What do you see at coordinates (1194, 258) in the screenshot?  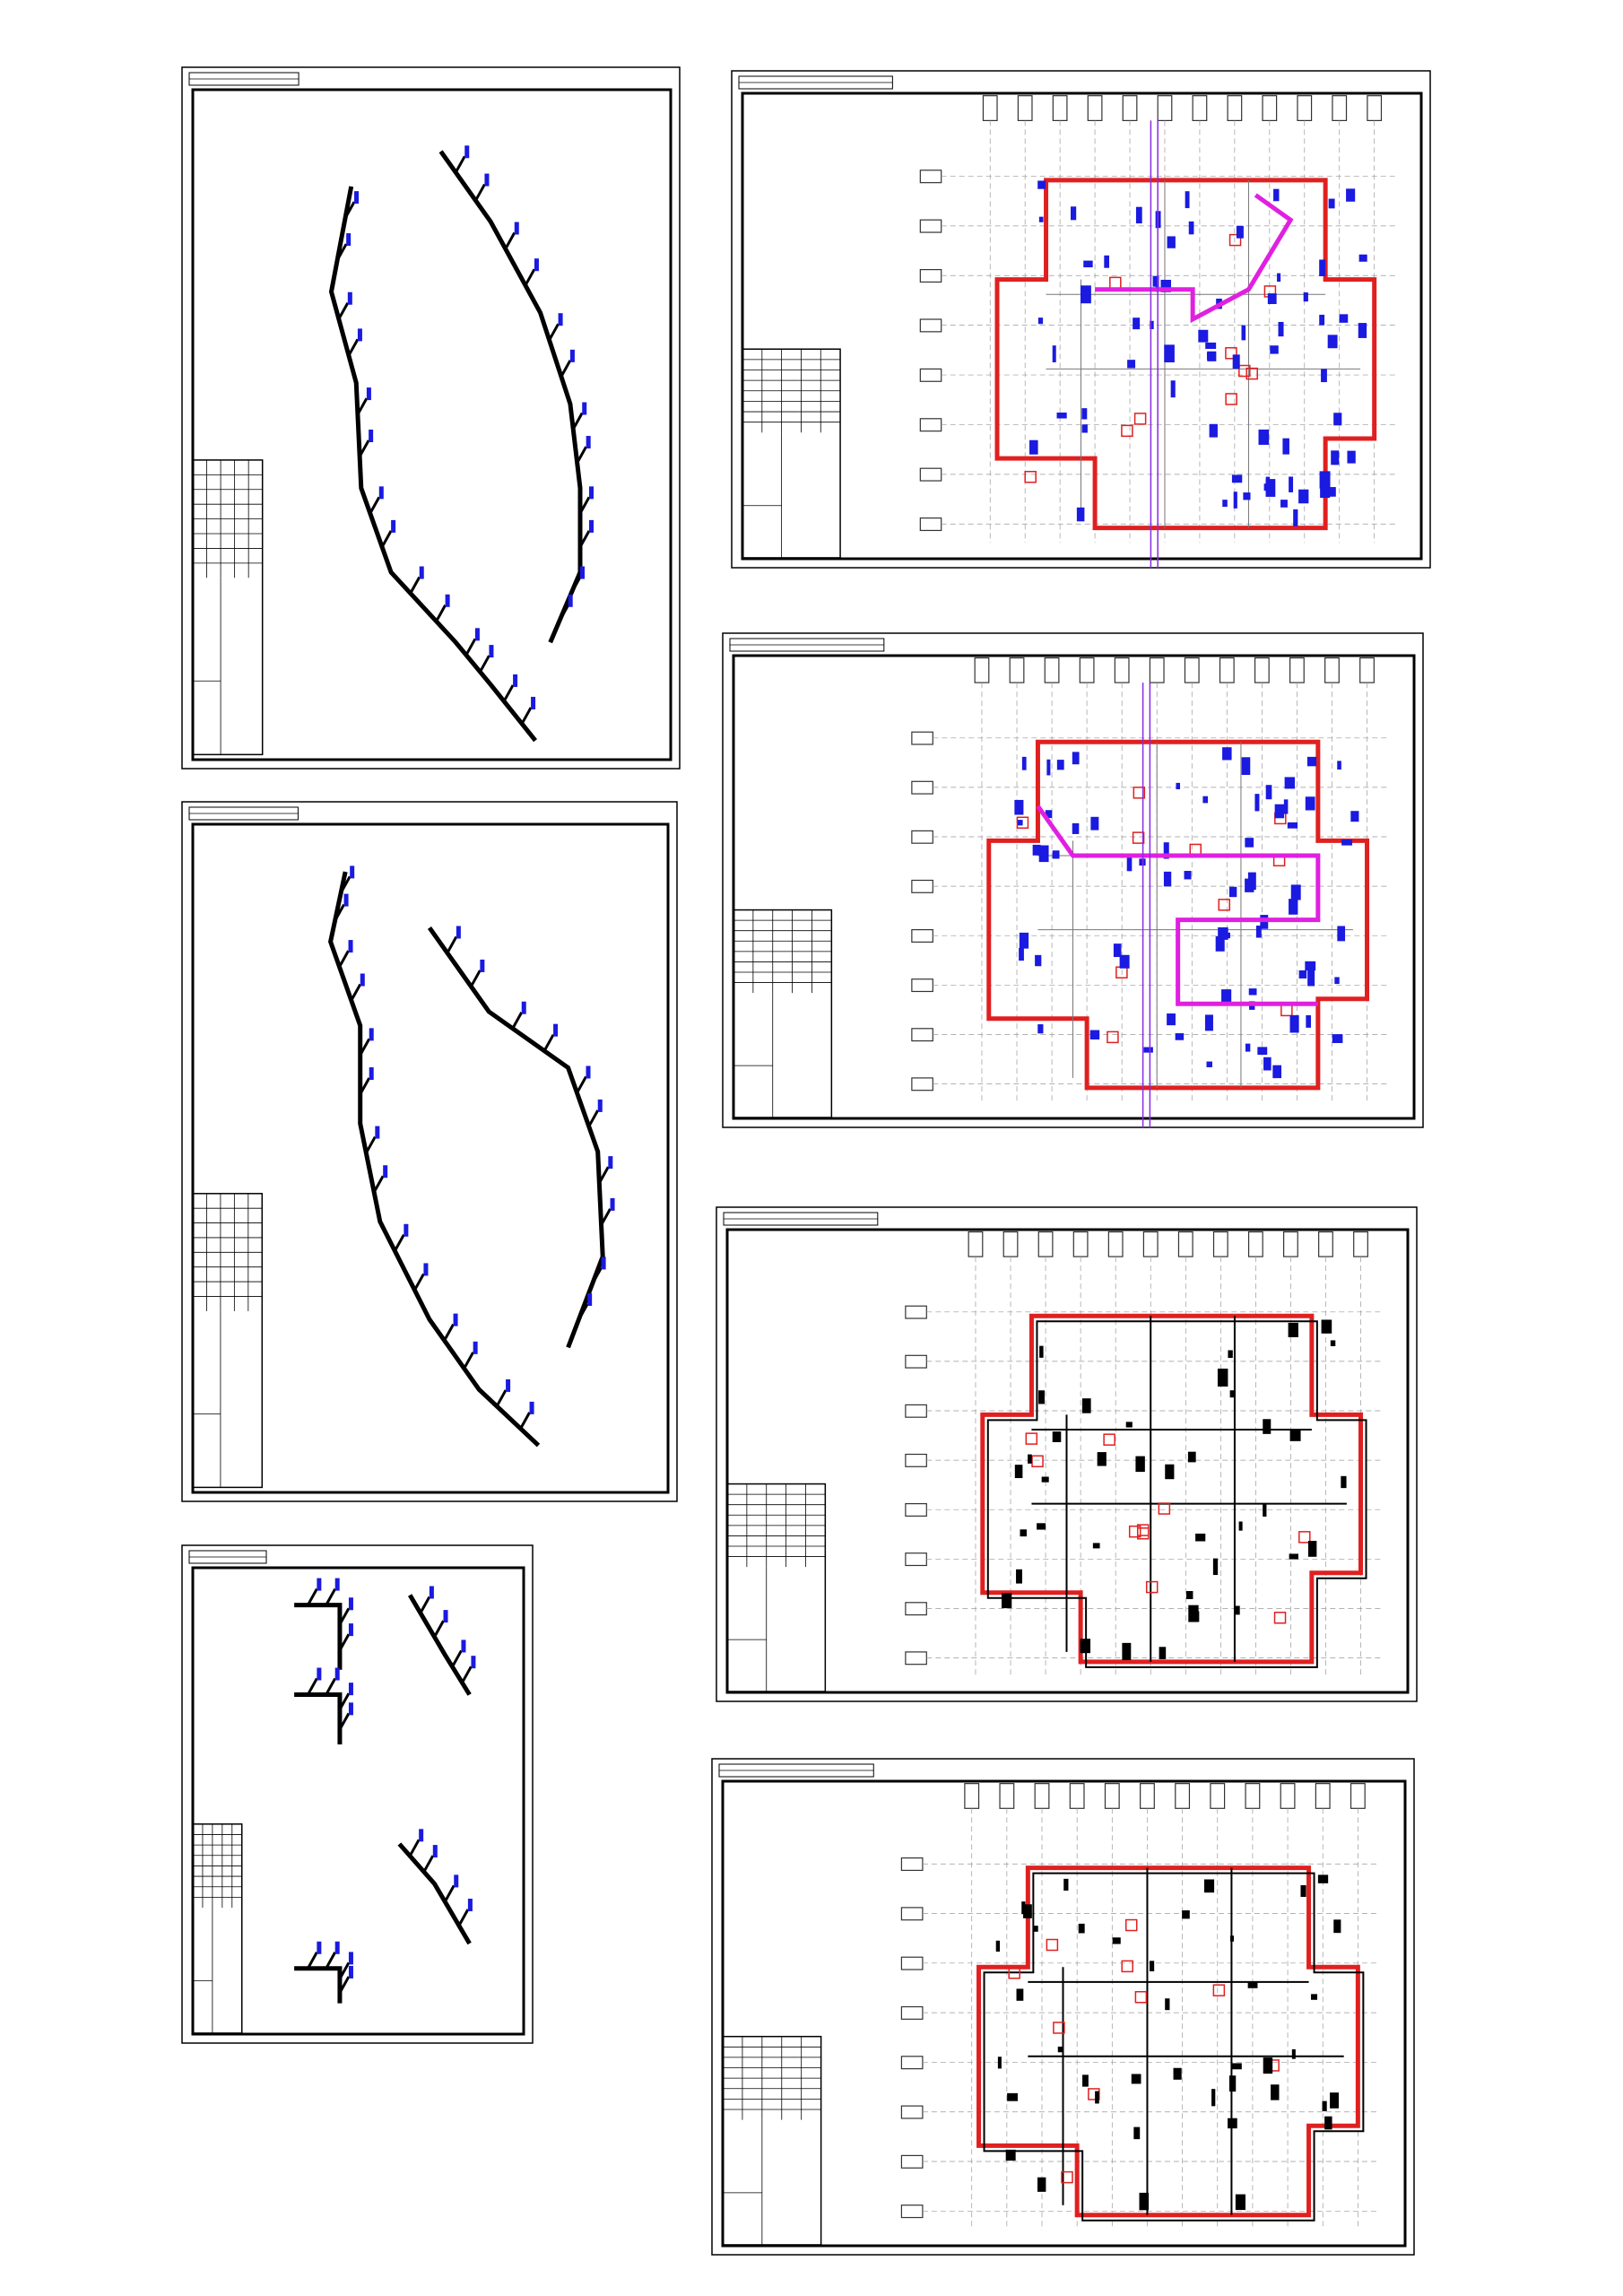 I see `main-pipe` at bounding box center [1194, 258].